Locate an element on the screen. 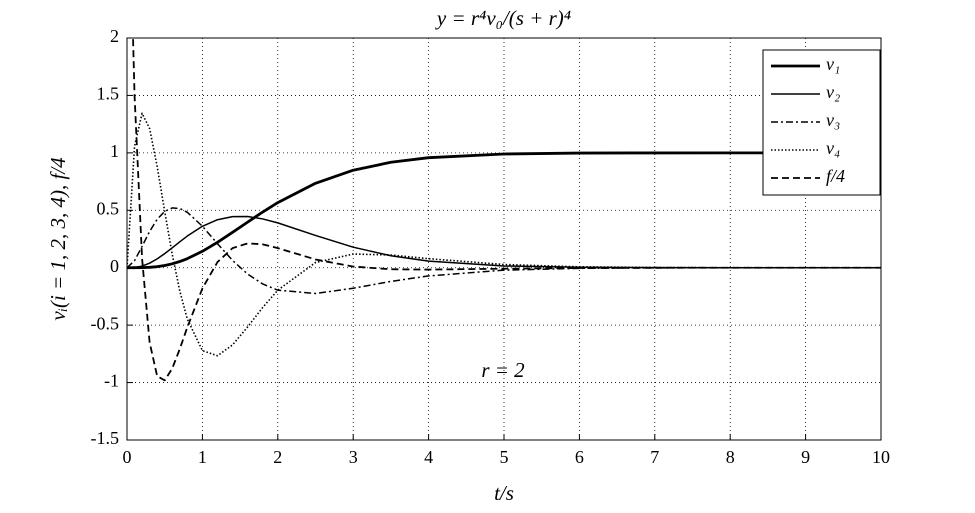 The height and width of the screenshot is (513, 975). x-tick-label: 8 is located at coordinates (730, 457).